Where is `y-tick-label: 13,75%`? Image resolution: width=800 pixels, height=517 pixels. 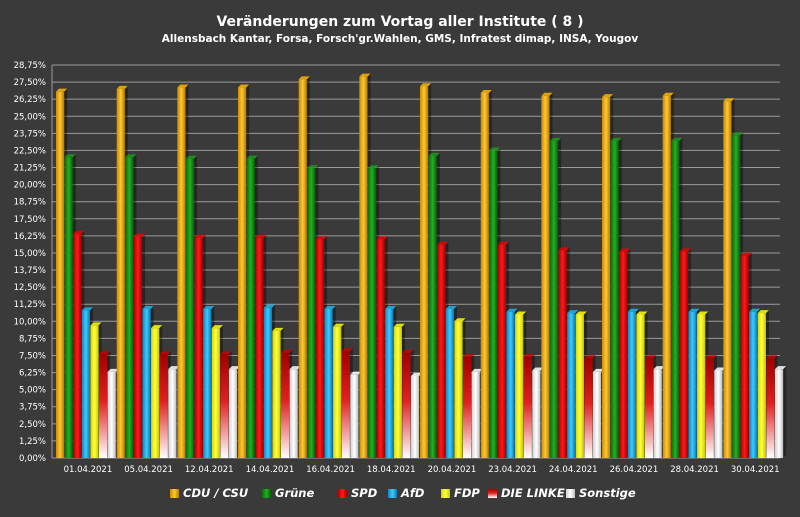
y-tick-label: 13,75% is located at coordinates (30, 271).